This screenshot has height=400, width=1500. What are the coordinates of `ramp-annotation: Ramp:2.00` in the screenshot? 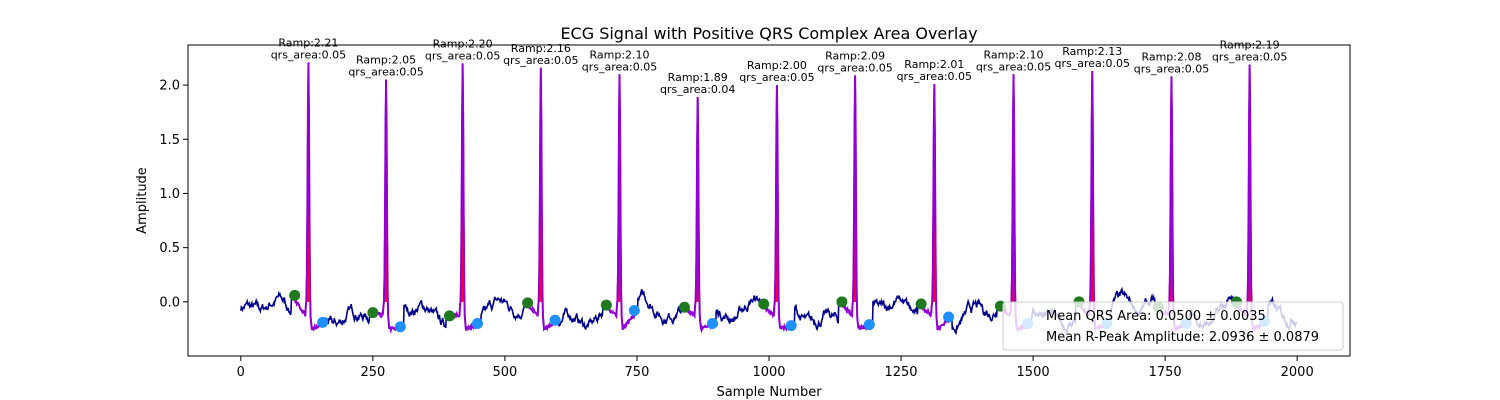 It's located at (777, 65).